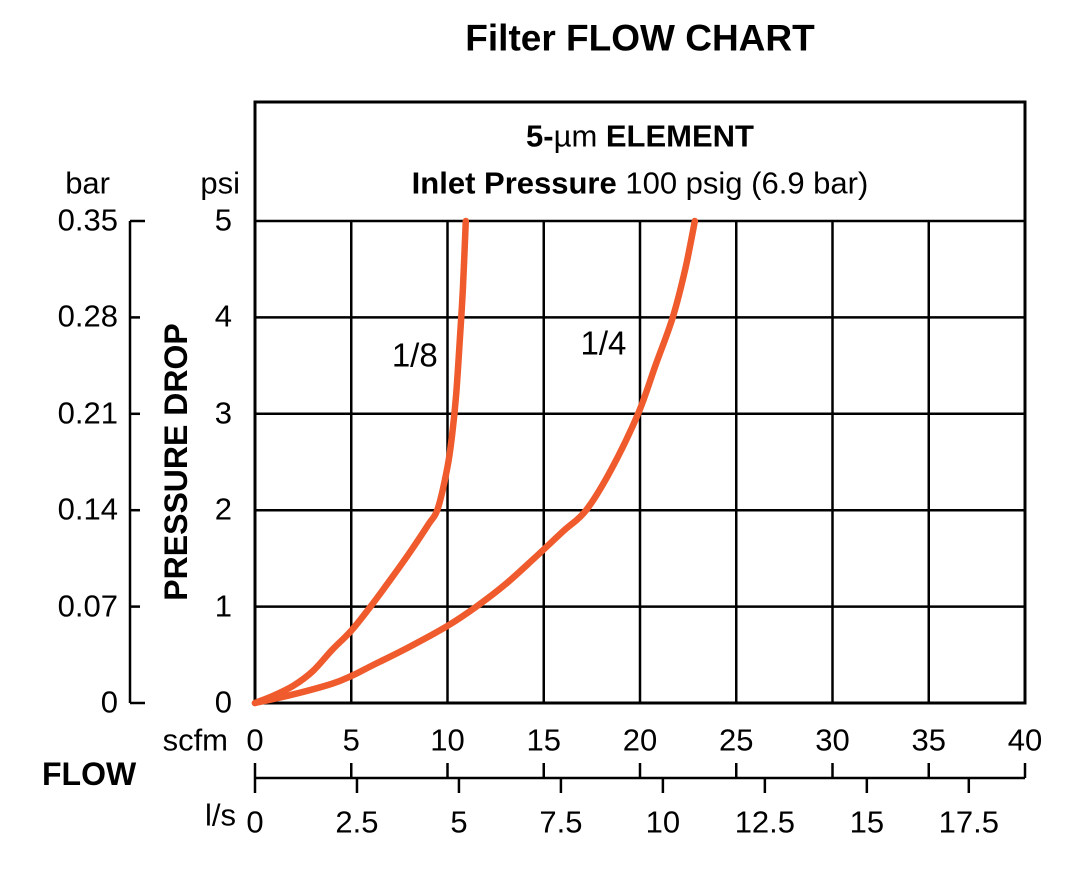 This screenshot has width=1092, height=871. What do you see at coordinates (87, 606) in the screenshot?
I see `bar-tick-label: 0.07` at bounding box center [87, 606].